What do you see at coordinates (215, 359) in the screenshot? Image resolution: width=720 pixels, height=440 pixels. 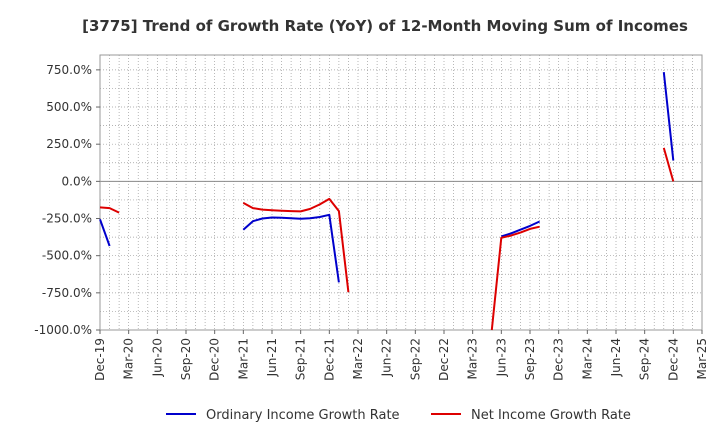 I see `x-tick-label: Dec-20` at bounding box center [215, 359].